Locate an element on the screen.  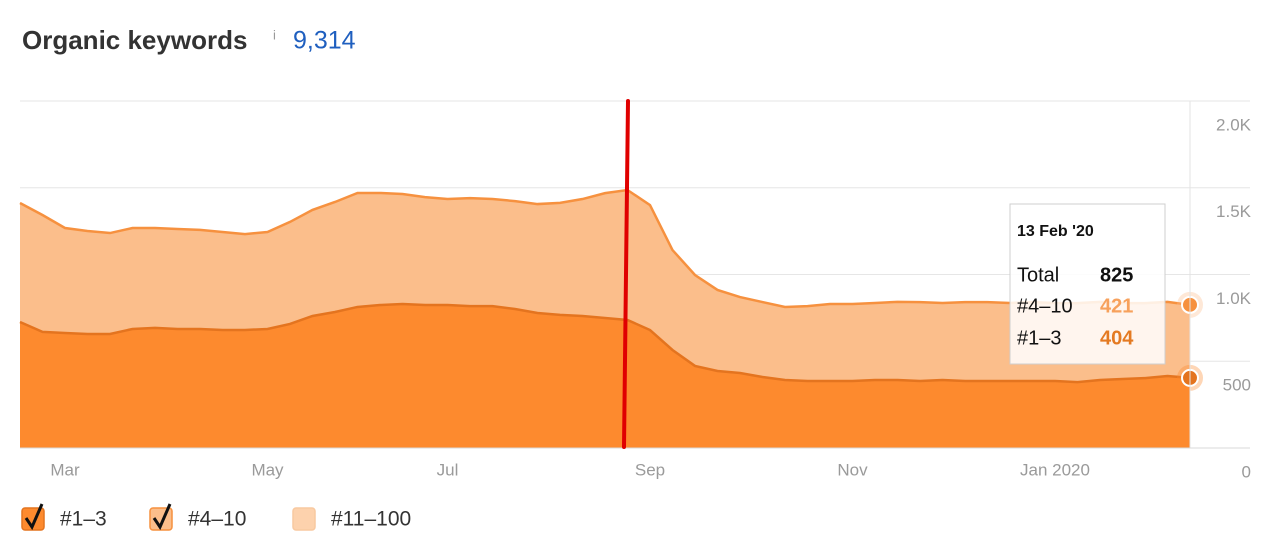
y-tick-label: 0 is located at coordinates (1246, 471).